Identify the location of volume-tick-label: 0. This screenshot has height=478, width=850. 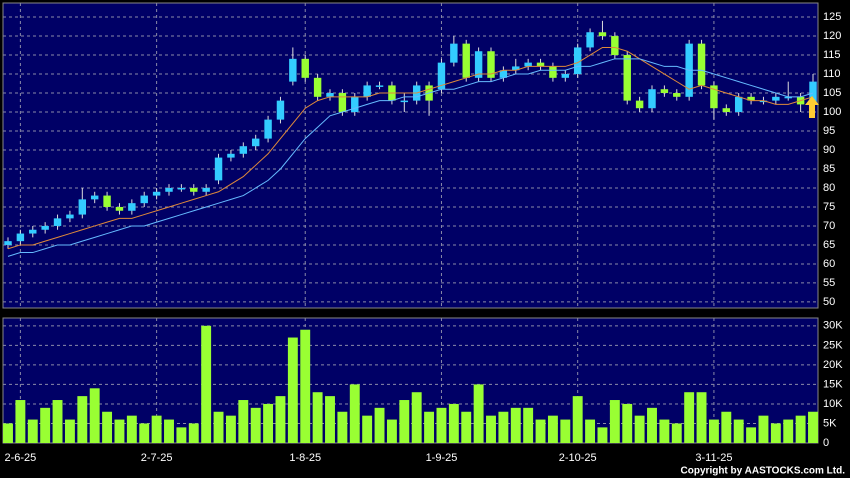
(826, 443).